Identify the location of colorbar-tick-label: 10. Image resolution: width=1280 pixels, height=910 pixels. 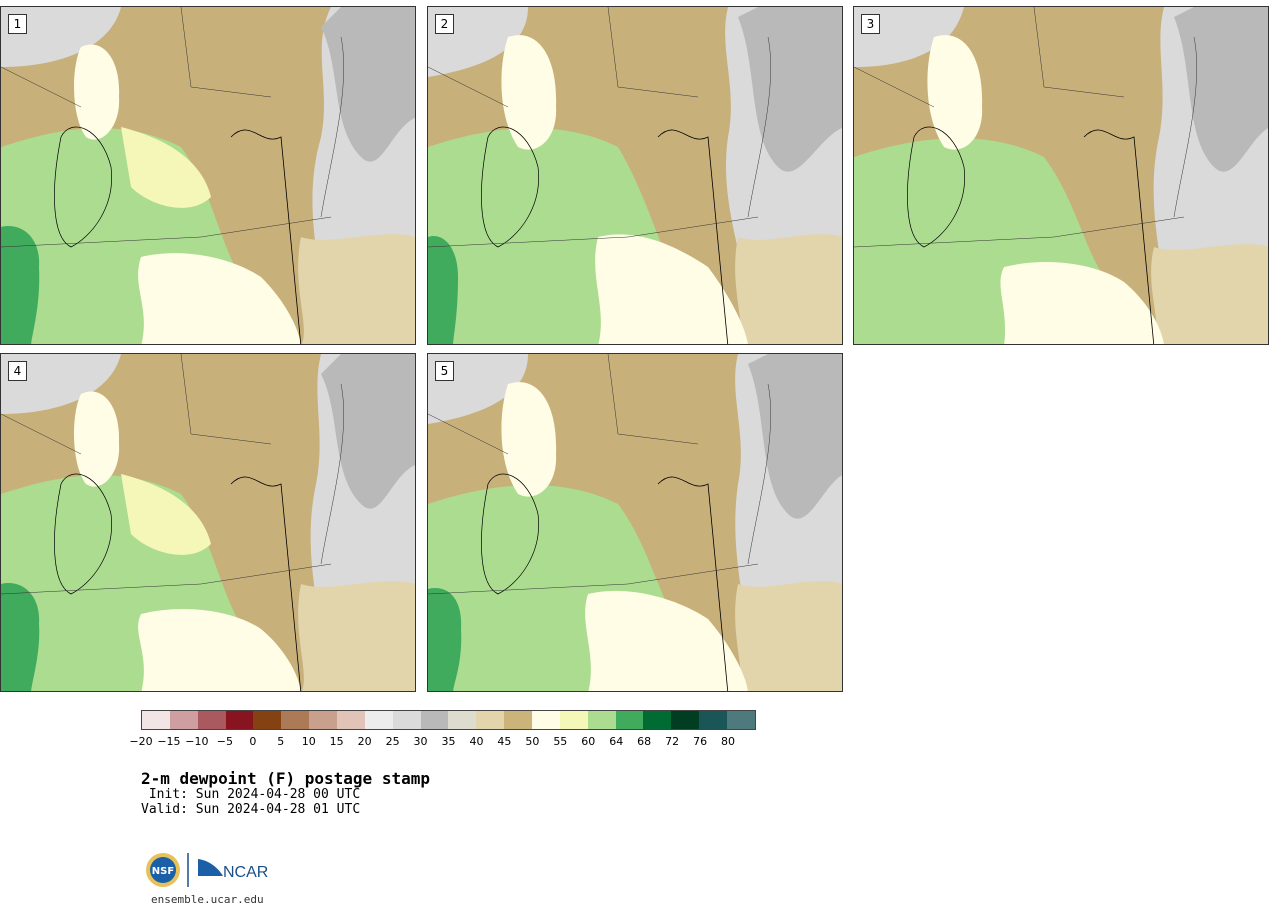
(308, 741).